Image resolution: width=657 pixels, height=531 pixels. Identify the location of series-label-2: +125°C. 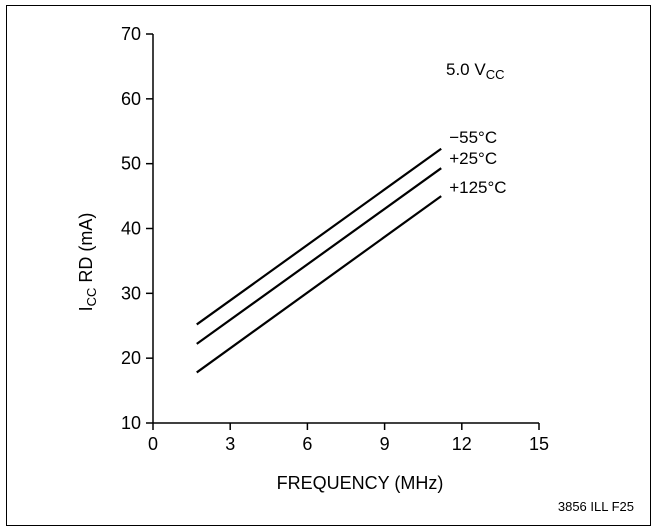
(477, 187).